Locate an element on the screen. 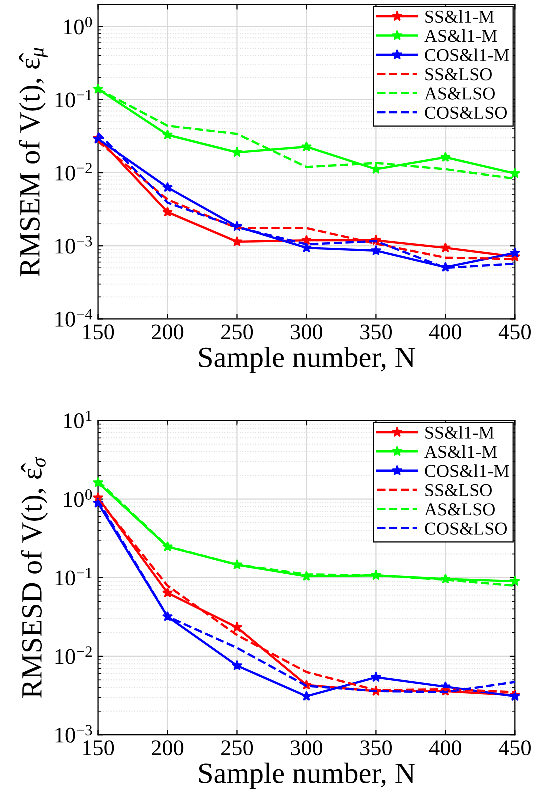 This screenshot has height=806, width=540. y-axis-title: RMSEM of V(t), ε̂$_{μ}$ is located at coordinates (33, 162).